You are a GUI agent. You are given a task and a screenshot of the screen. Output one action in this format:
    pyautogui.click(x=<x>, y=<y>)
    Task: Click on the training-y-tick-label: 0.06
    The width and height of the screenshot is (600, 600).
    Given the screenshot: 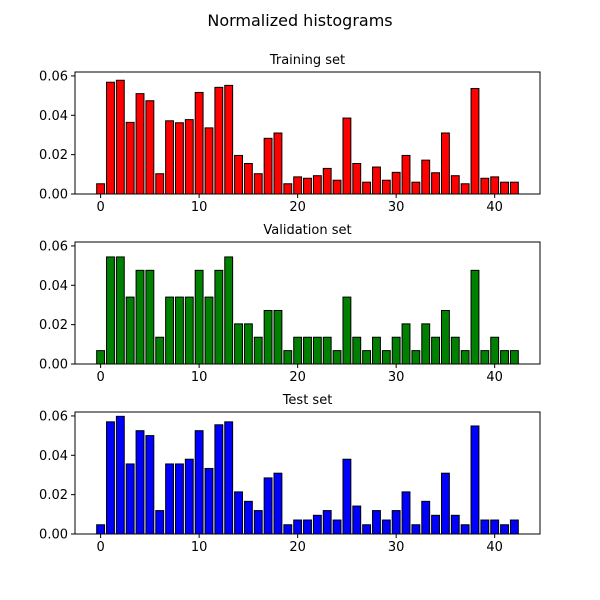 What is the action you would take?
    pyautogui.click(x=53, y=76)
    